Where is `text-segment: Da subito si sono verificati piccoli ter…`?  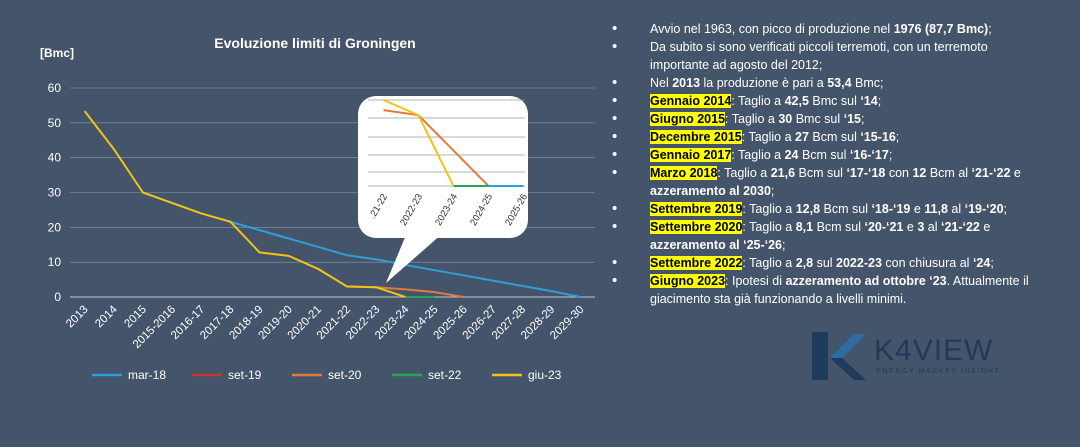
text-segment: Da subito si sono verificati piccoli ter… is located at coordinates (819, 56).